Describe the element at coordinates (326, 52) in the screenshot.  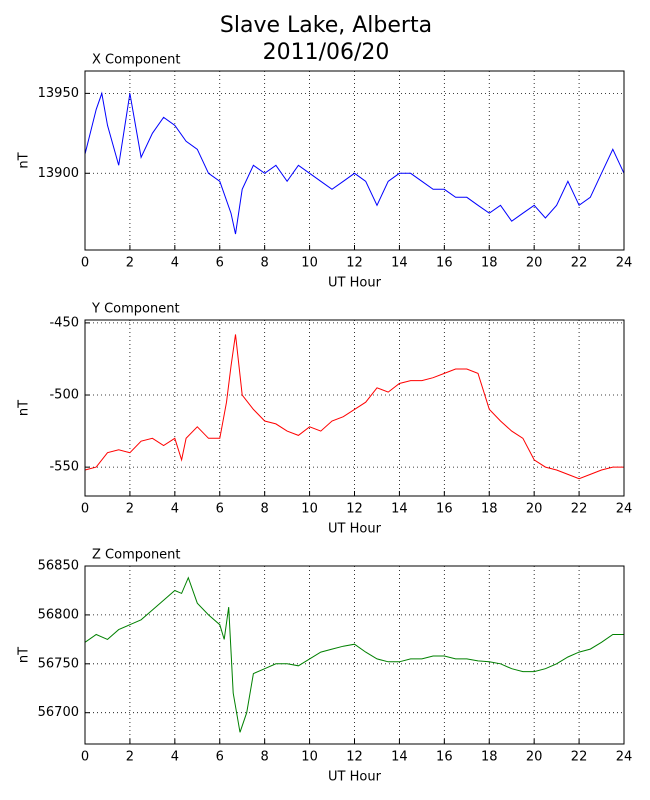
I see `chart-subtitle: 2011/06/20` at that location.